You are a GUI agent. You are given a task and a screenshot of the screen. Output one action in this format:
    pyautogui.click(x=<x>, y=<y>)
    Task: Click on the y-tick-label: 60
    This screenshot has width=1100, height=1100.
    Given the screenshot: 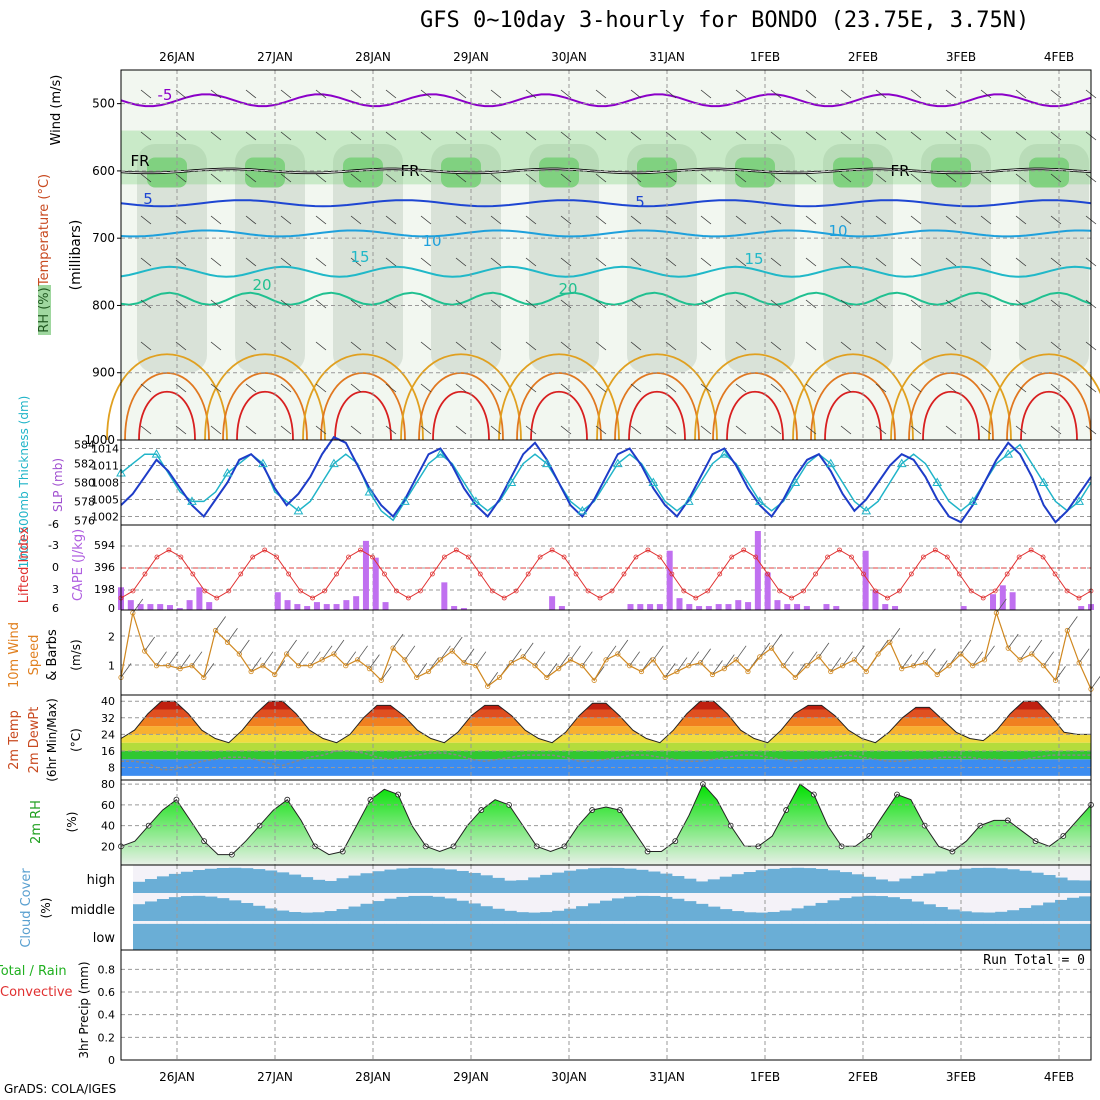 What is the action you would take?
    pyautogui.click(x=108, y=805)
    